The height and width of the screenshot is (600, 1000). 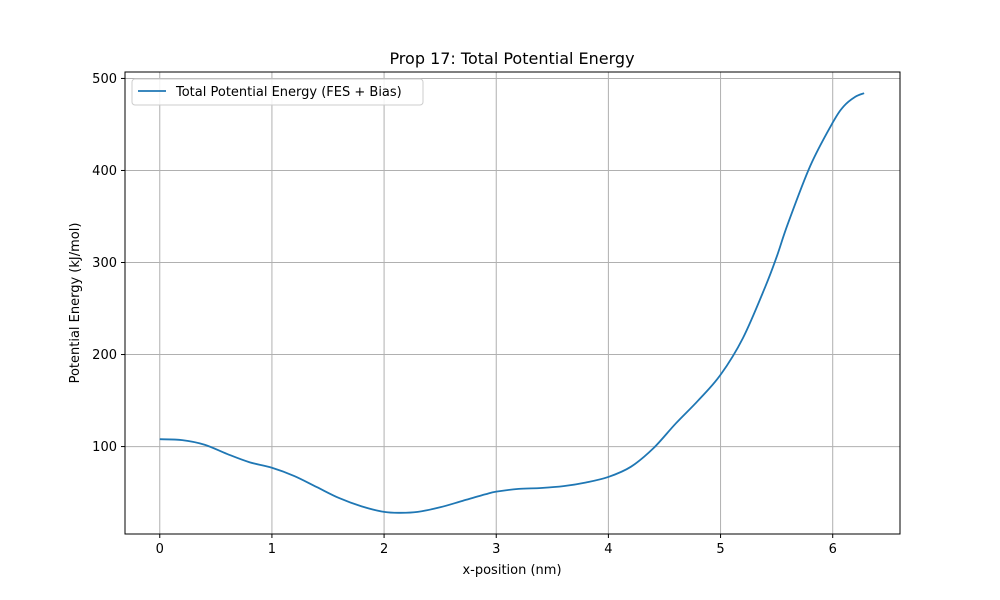 I want to click on y-tick-label: 400, so click(x=104, y=171).